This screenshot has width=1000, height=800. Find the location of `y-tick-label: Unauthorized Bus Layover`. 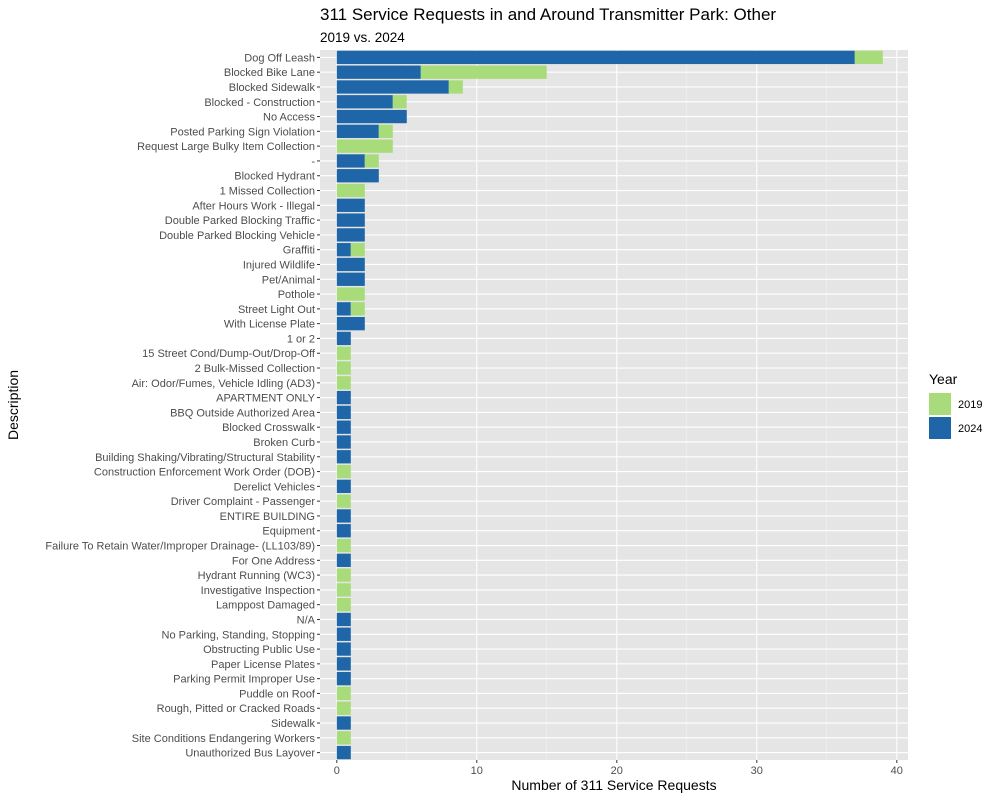

y-tick-label: Unauthorized Bus Layover is located at coordinates (250, 754).